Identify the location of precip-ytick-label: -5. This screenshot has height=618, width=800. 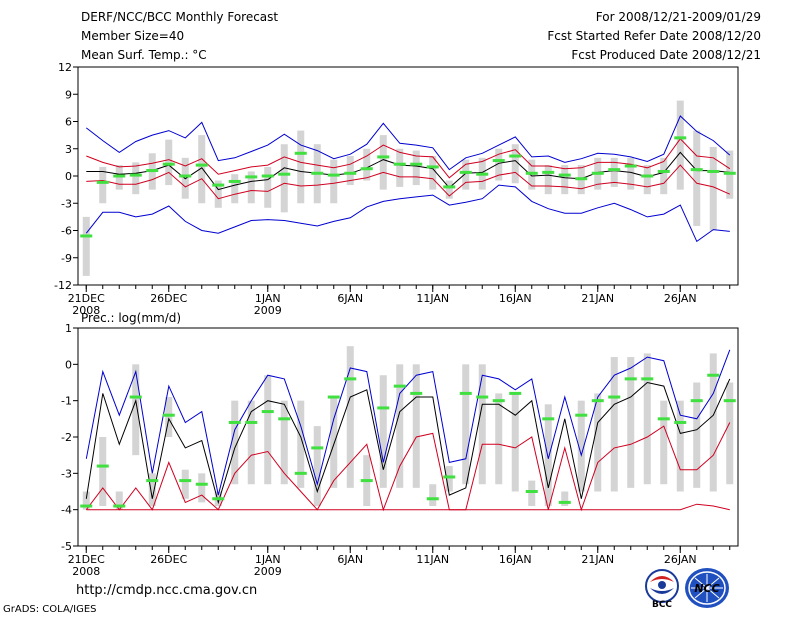
(66, 546).